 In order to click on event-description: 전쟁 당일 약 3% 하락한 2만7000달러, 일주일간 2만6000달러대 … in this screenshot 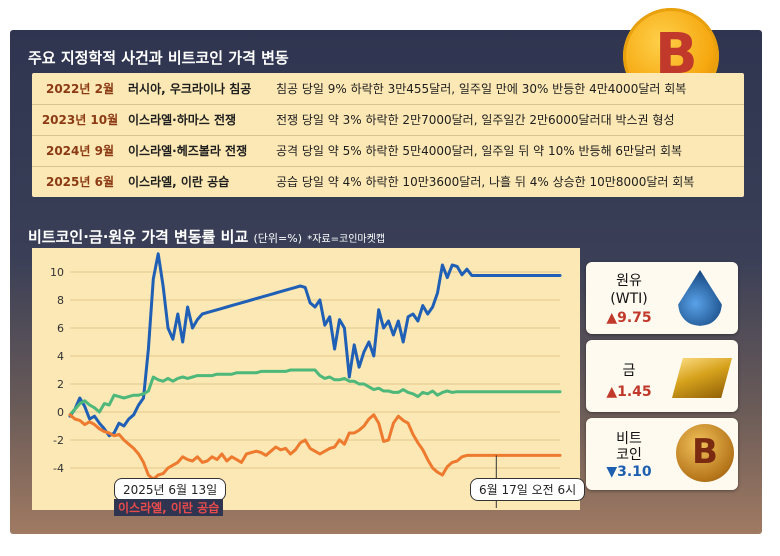, I will do `click(475, 120)`.